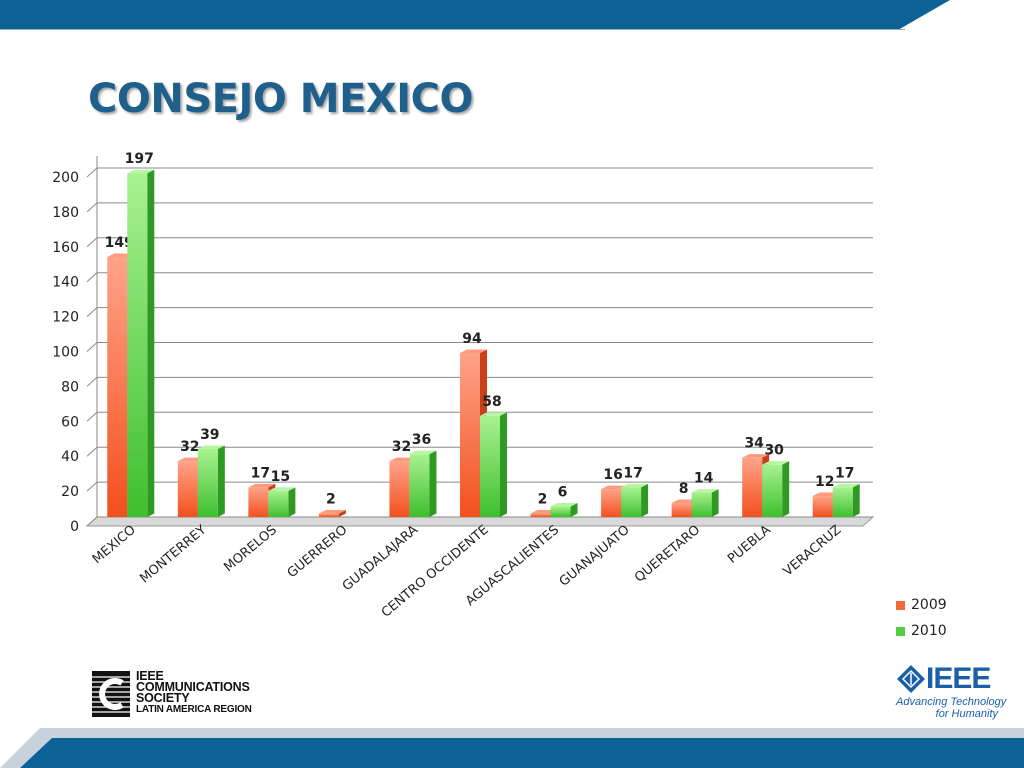 Image resolution: width=1024 pixels, height=768 pixels. What do you see at coordinates (681, 510) in the screenshot?
I see `bar-front-2009-queretaro` at bounding box center [681, 510].